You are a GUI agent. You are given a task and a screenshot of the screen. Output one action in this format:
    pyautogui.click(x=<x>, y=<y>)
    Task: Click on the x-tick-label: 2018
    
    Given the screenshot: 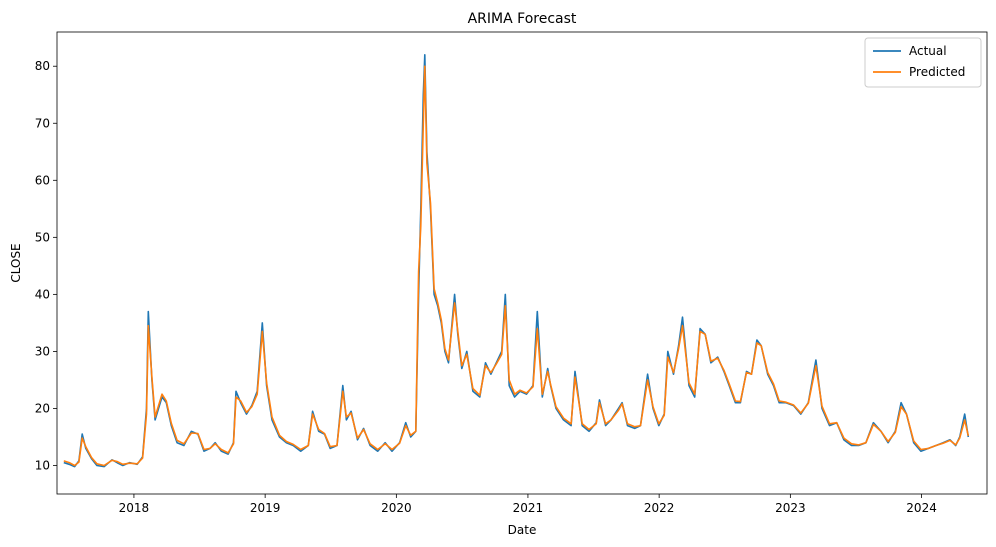 What is the action you would take?
    pyautogui.click(x=134, y=508)
    